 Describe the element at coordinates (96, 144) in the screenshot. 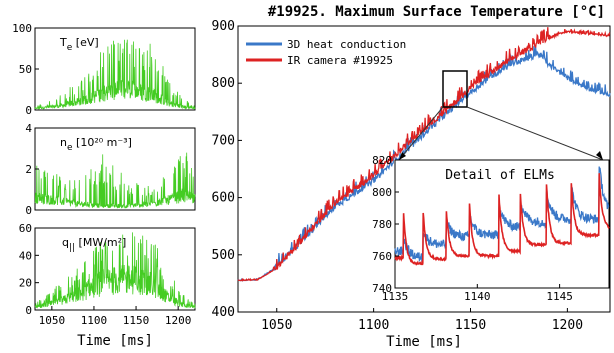

I see `panel-ne-label: ne [10²⁰ m⁻³]` at that location.